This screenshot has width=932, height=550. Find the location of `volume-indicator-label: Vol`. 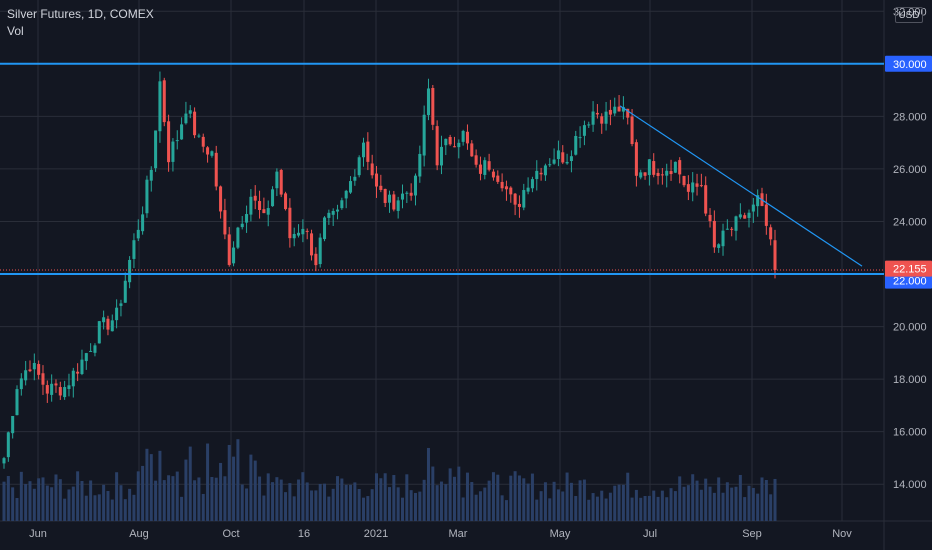

volume-indicator-label: Vol is located at coordinates (15, 31).